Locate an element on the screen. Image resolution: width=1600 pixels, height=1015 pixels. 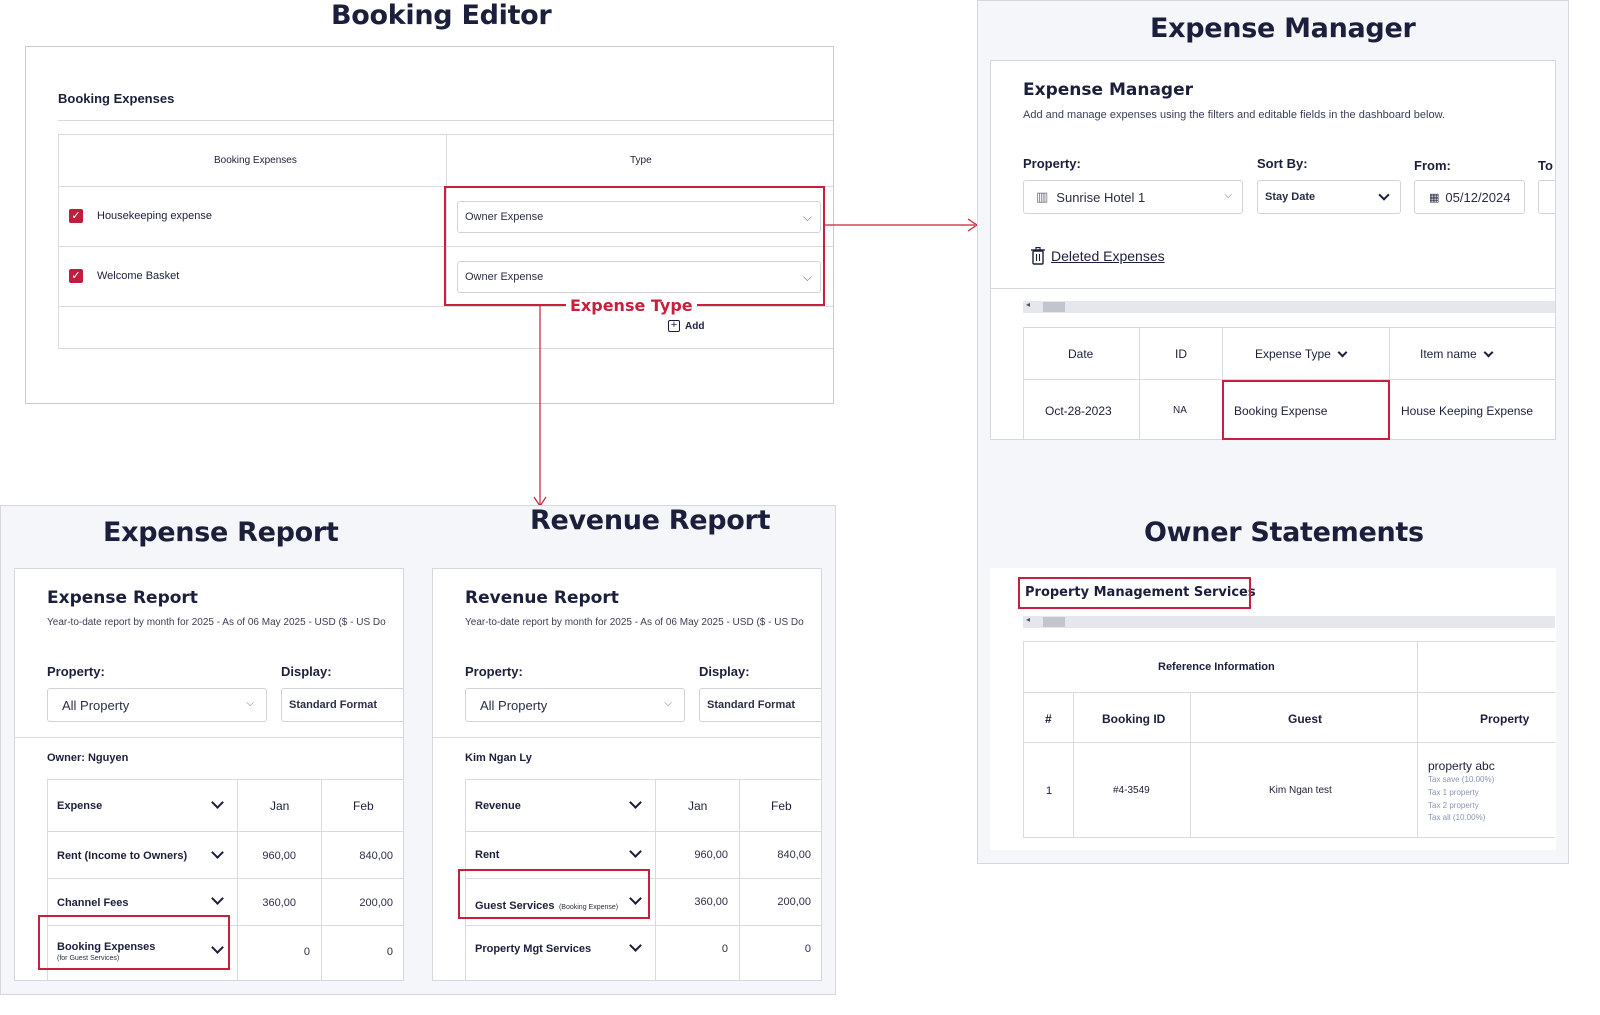
col-header-item-name: Item name is located at coordinates (1457, 354).